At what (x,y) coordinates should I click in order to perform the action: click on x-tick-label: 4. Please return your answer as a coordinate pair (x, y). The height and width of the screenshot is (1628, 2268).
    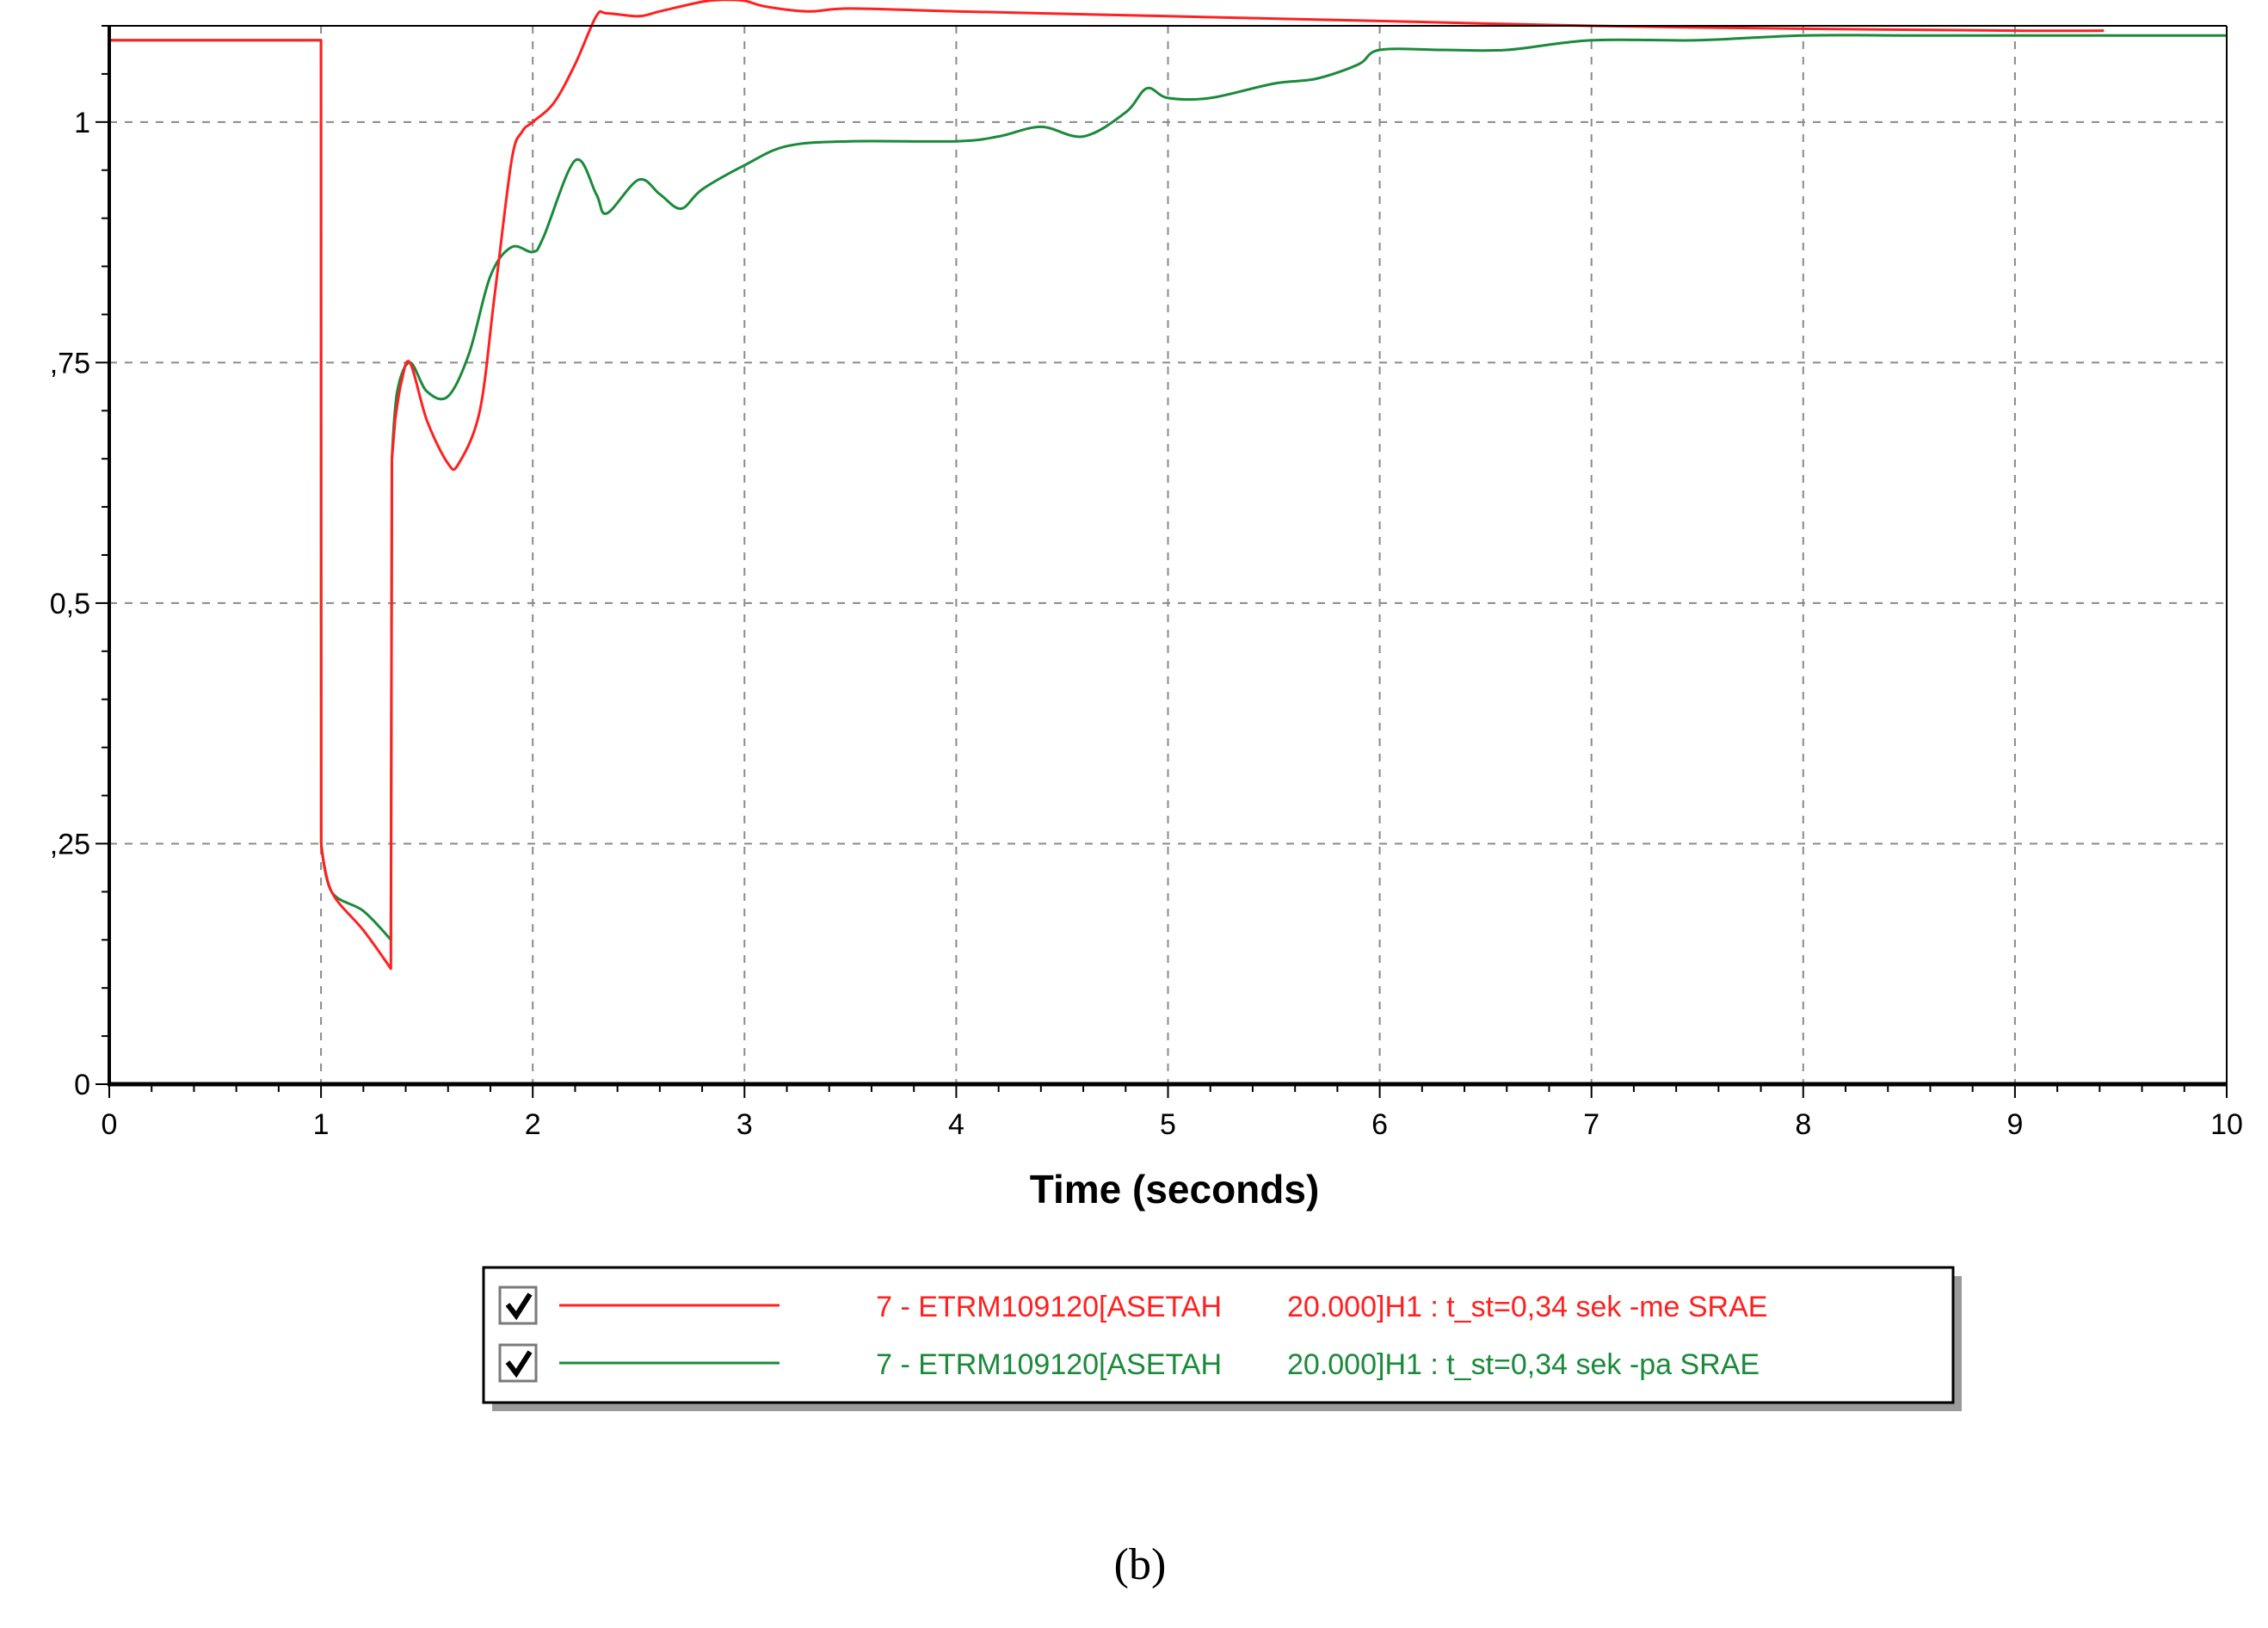
    Looking at the image, I should click on (956, 1124).